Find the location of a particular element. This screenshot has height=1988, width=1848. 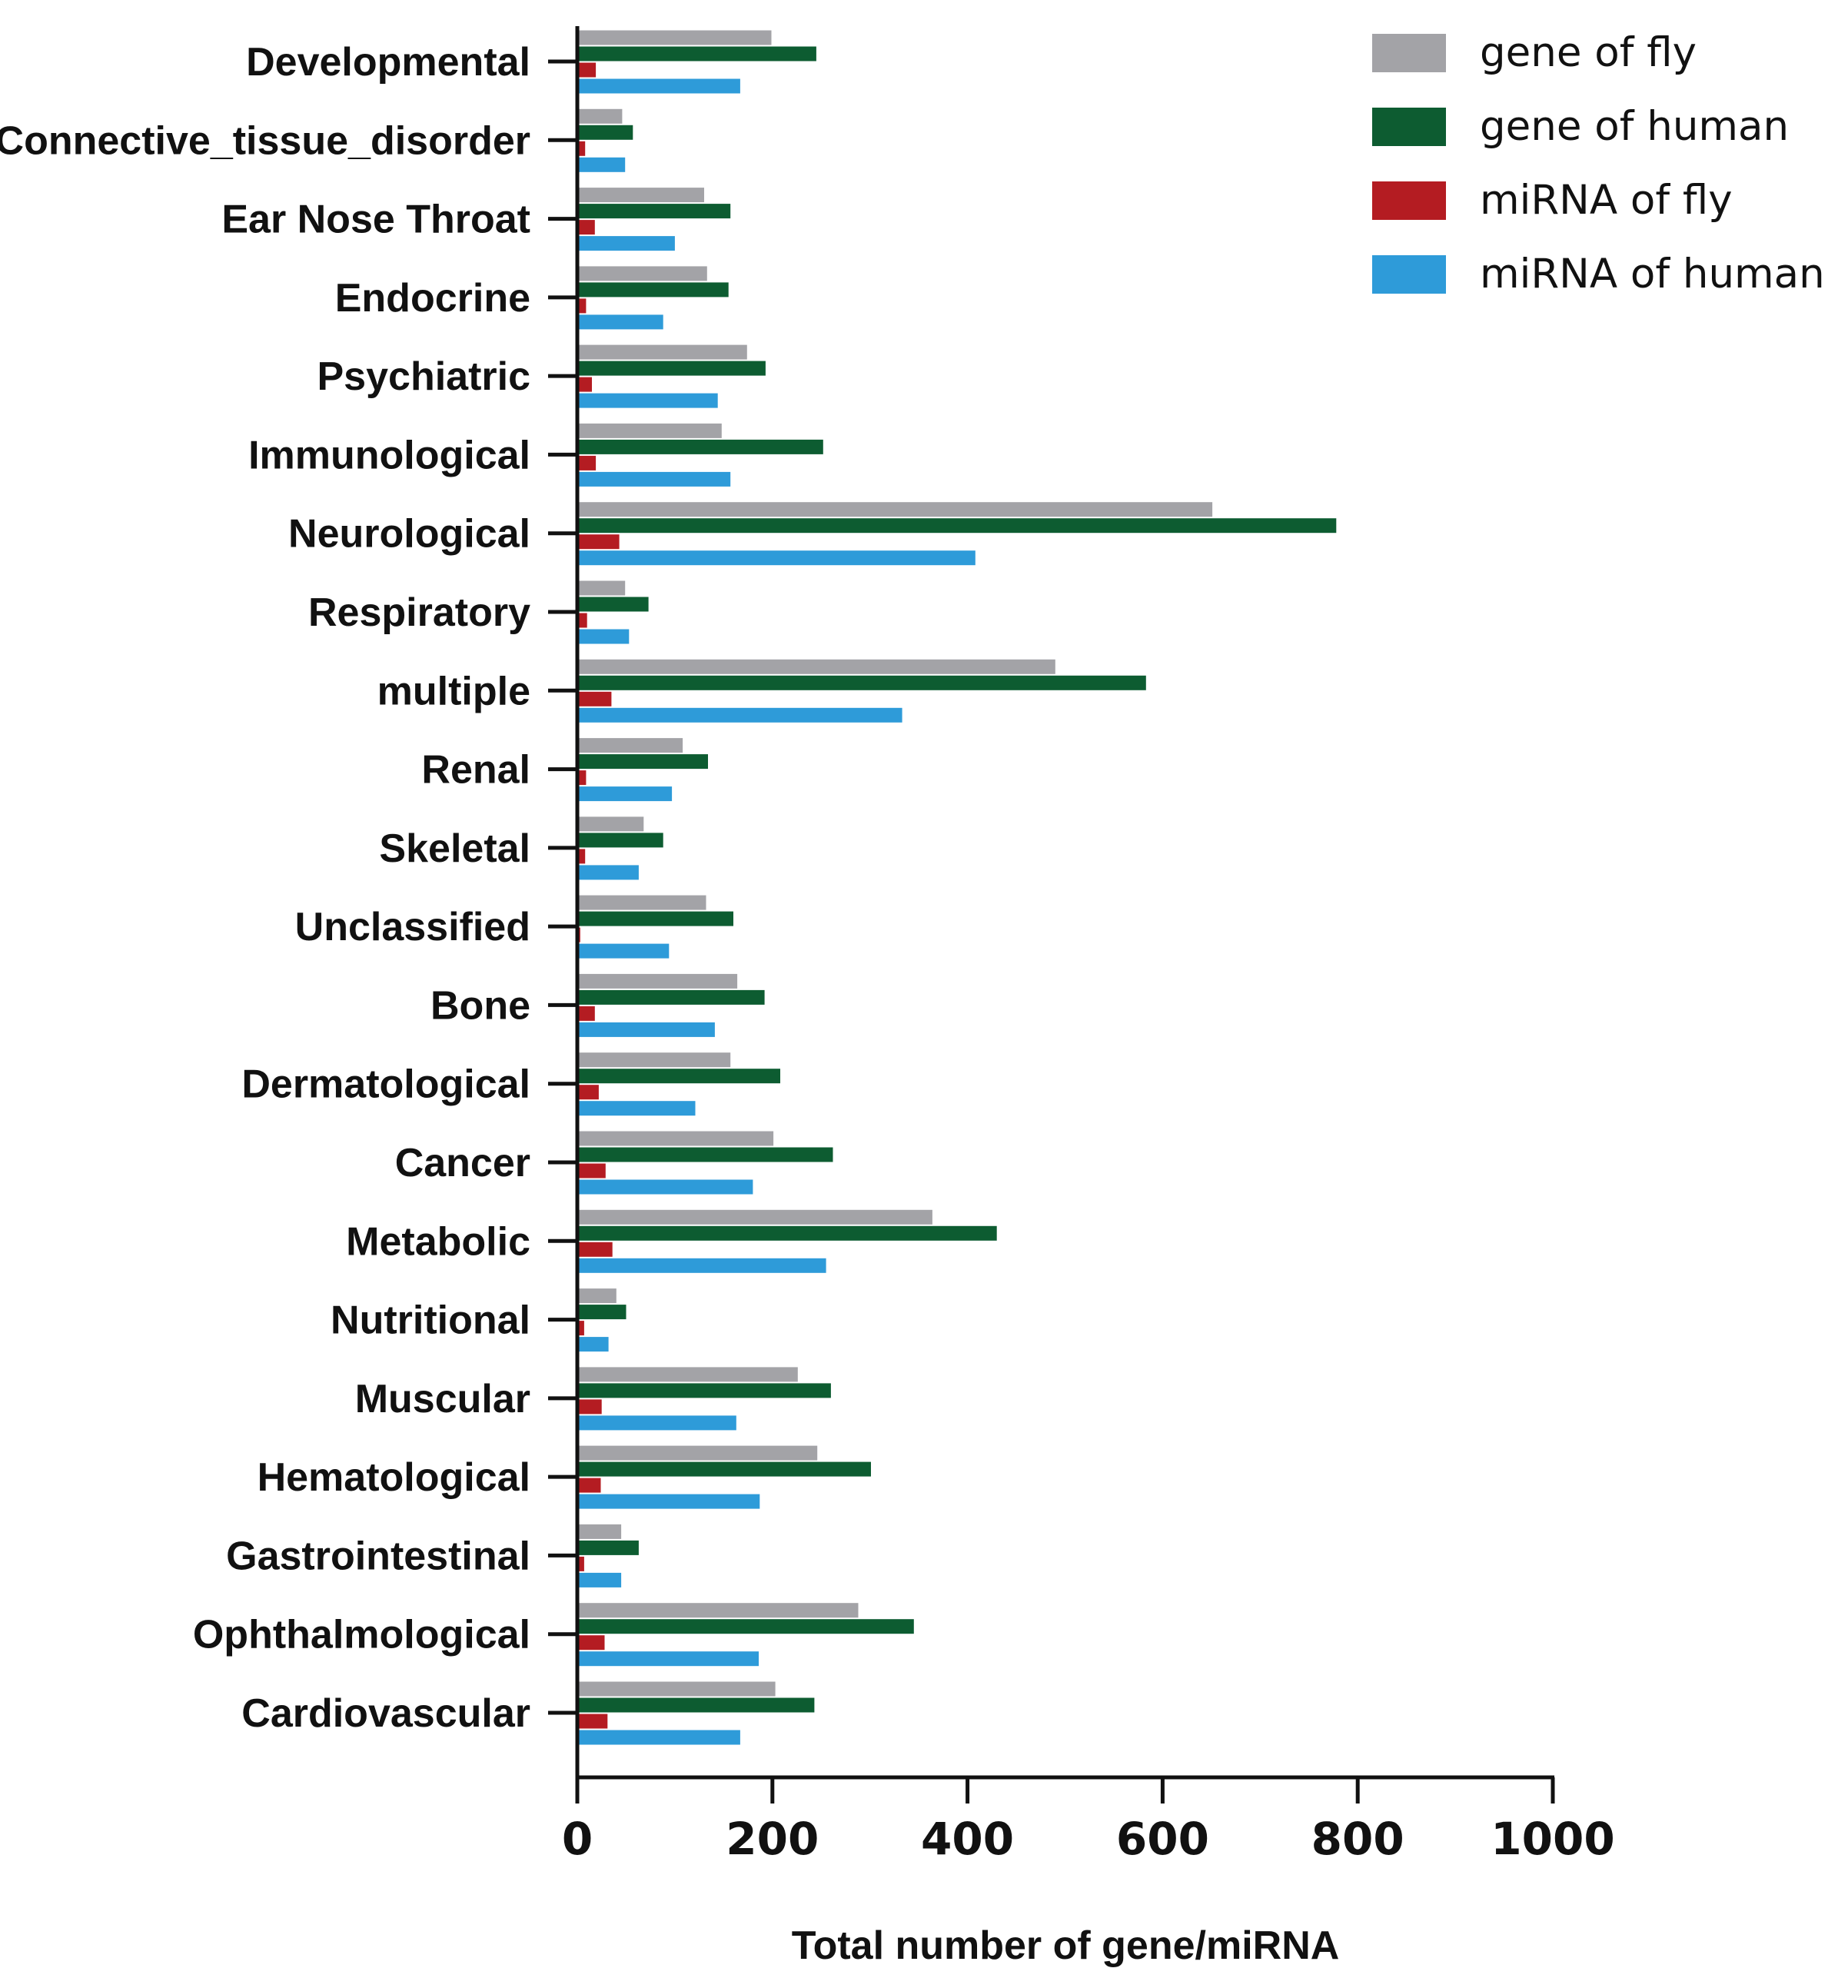

category-label-neurological: Neurological is located at coordinates (409, 534).